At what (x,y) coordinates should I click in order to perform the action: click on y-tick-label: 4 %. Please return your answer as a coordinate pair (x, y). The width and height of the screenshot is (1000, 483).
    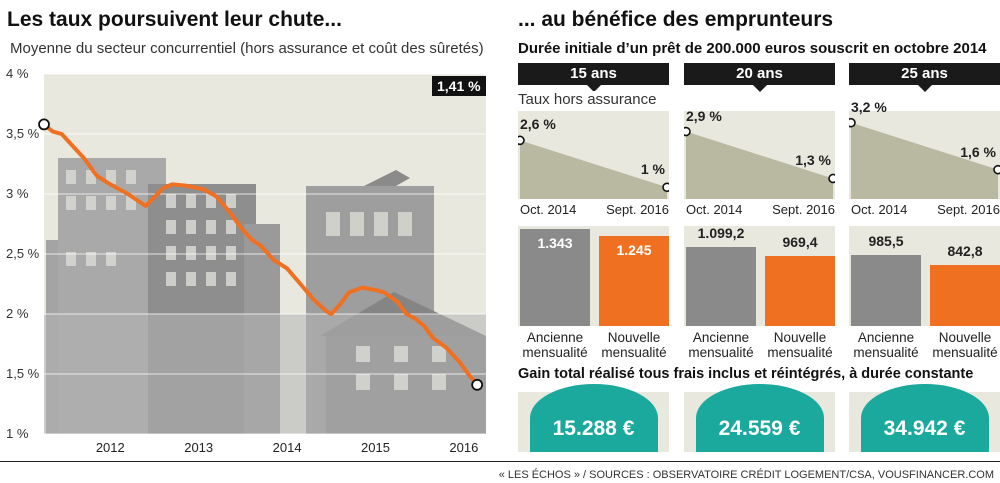
    Looking at the image, I should click on (17, 73).